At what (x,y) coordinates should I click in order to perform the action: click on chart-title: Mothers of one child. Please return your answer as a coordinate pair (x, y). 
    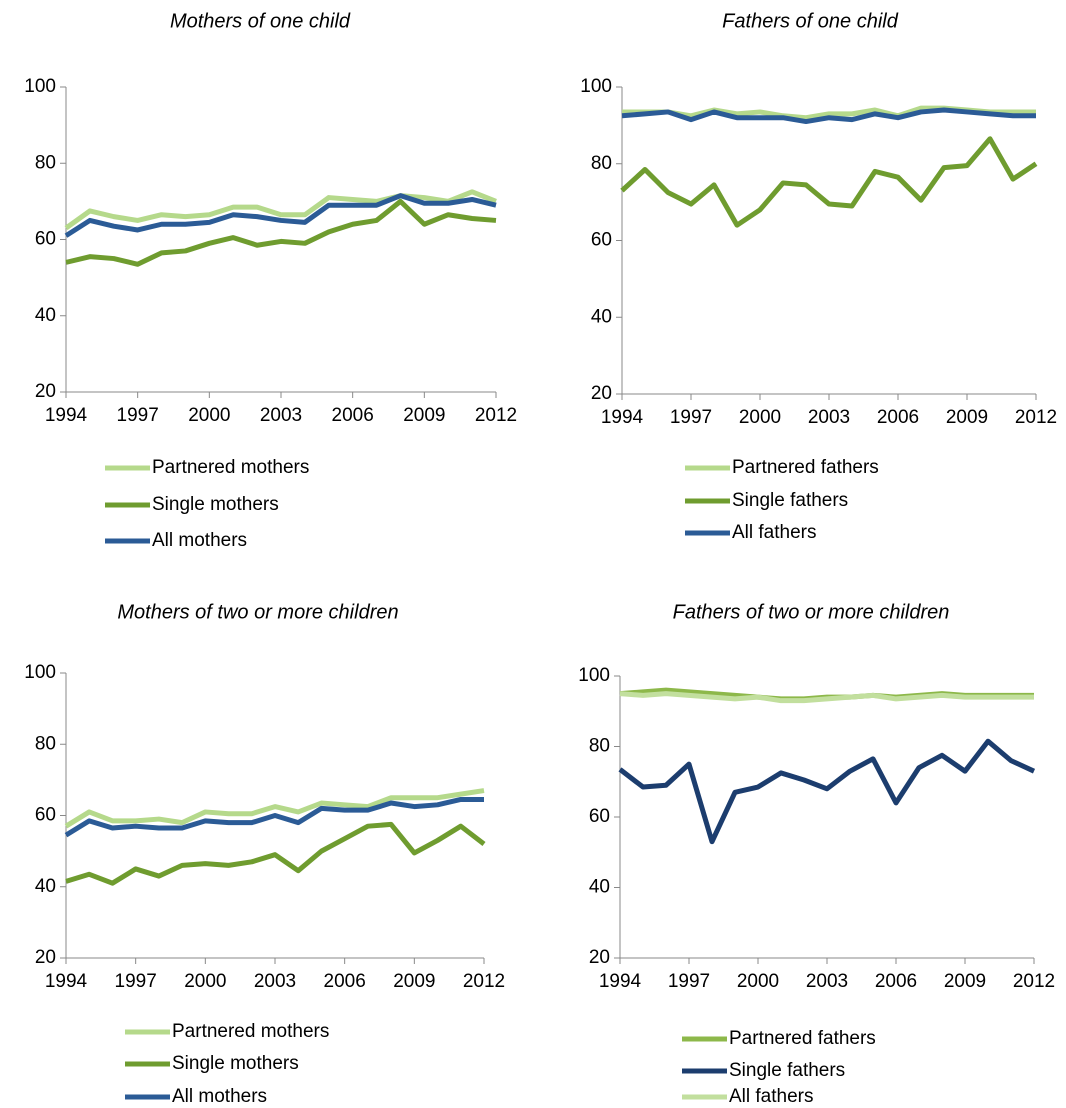
    Looking at the image, I should click on (260, 21).